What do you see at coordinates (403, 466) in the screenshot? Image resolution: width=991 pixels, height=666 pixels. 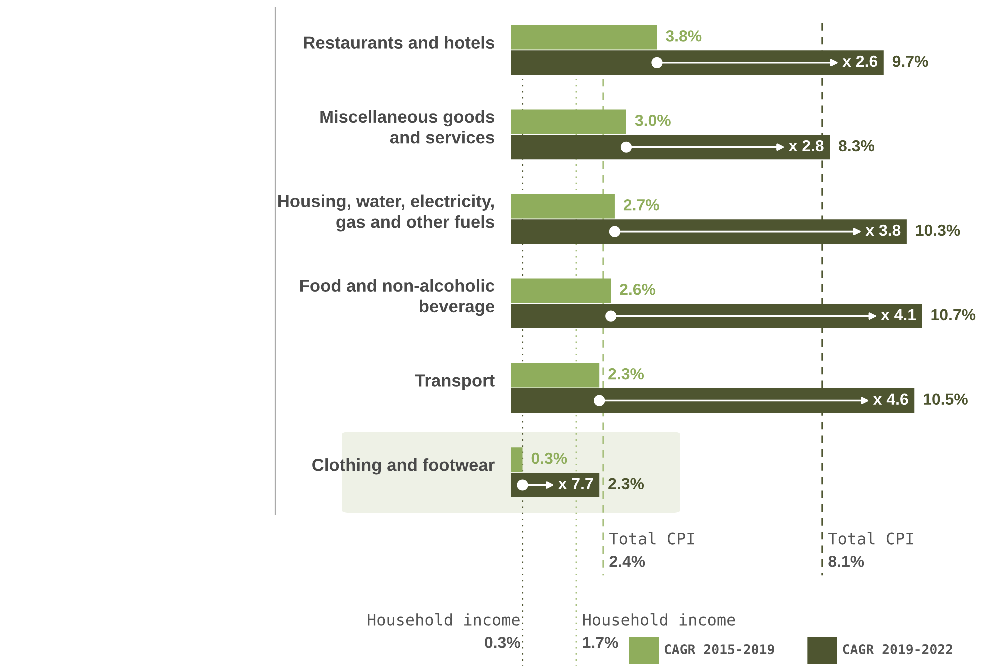 I see `y-tick-label: Clothing and footwear` at bounding box center [403, 466].